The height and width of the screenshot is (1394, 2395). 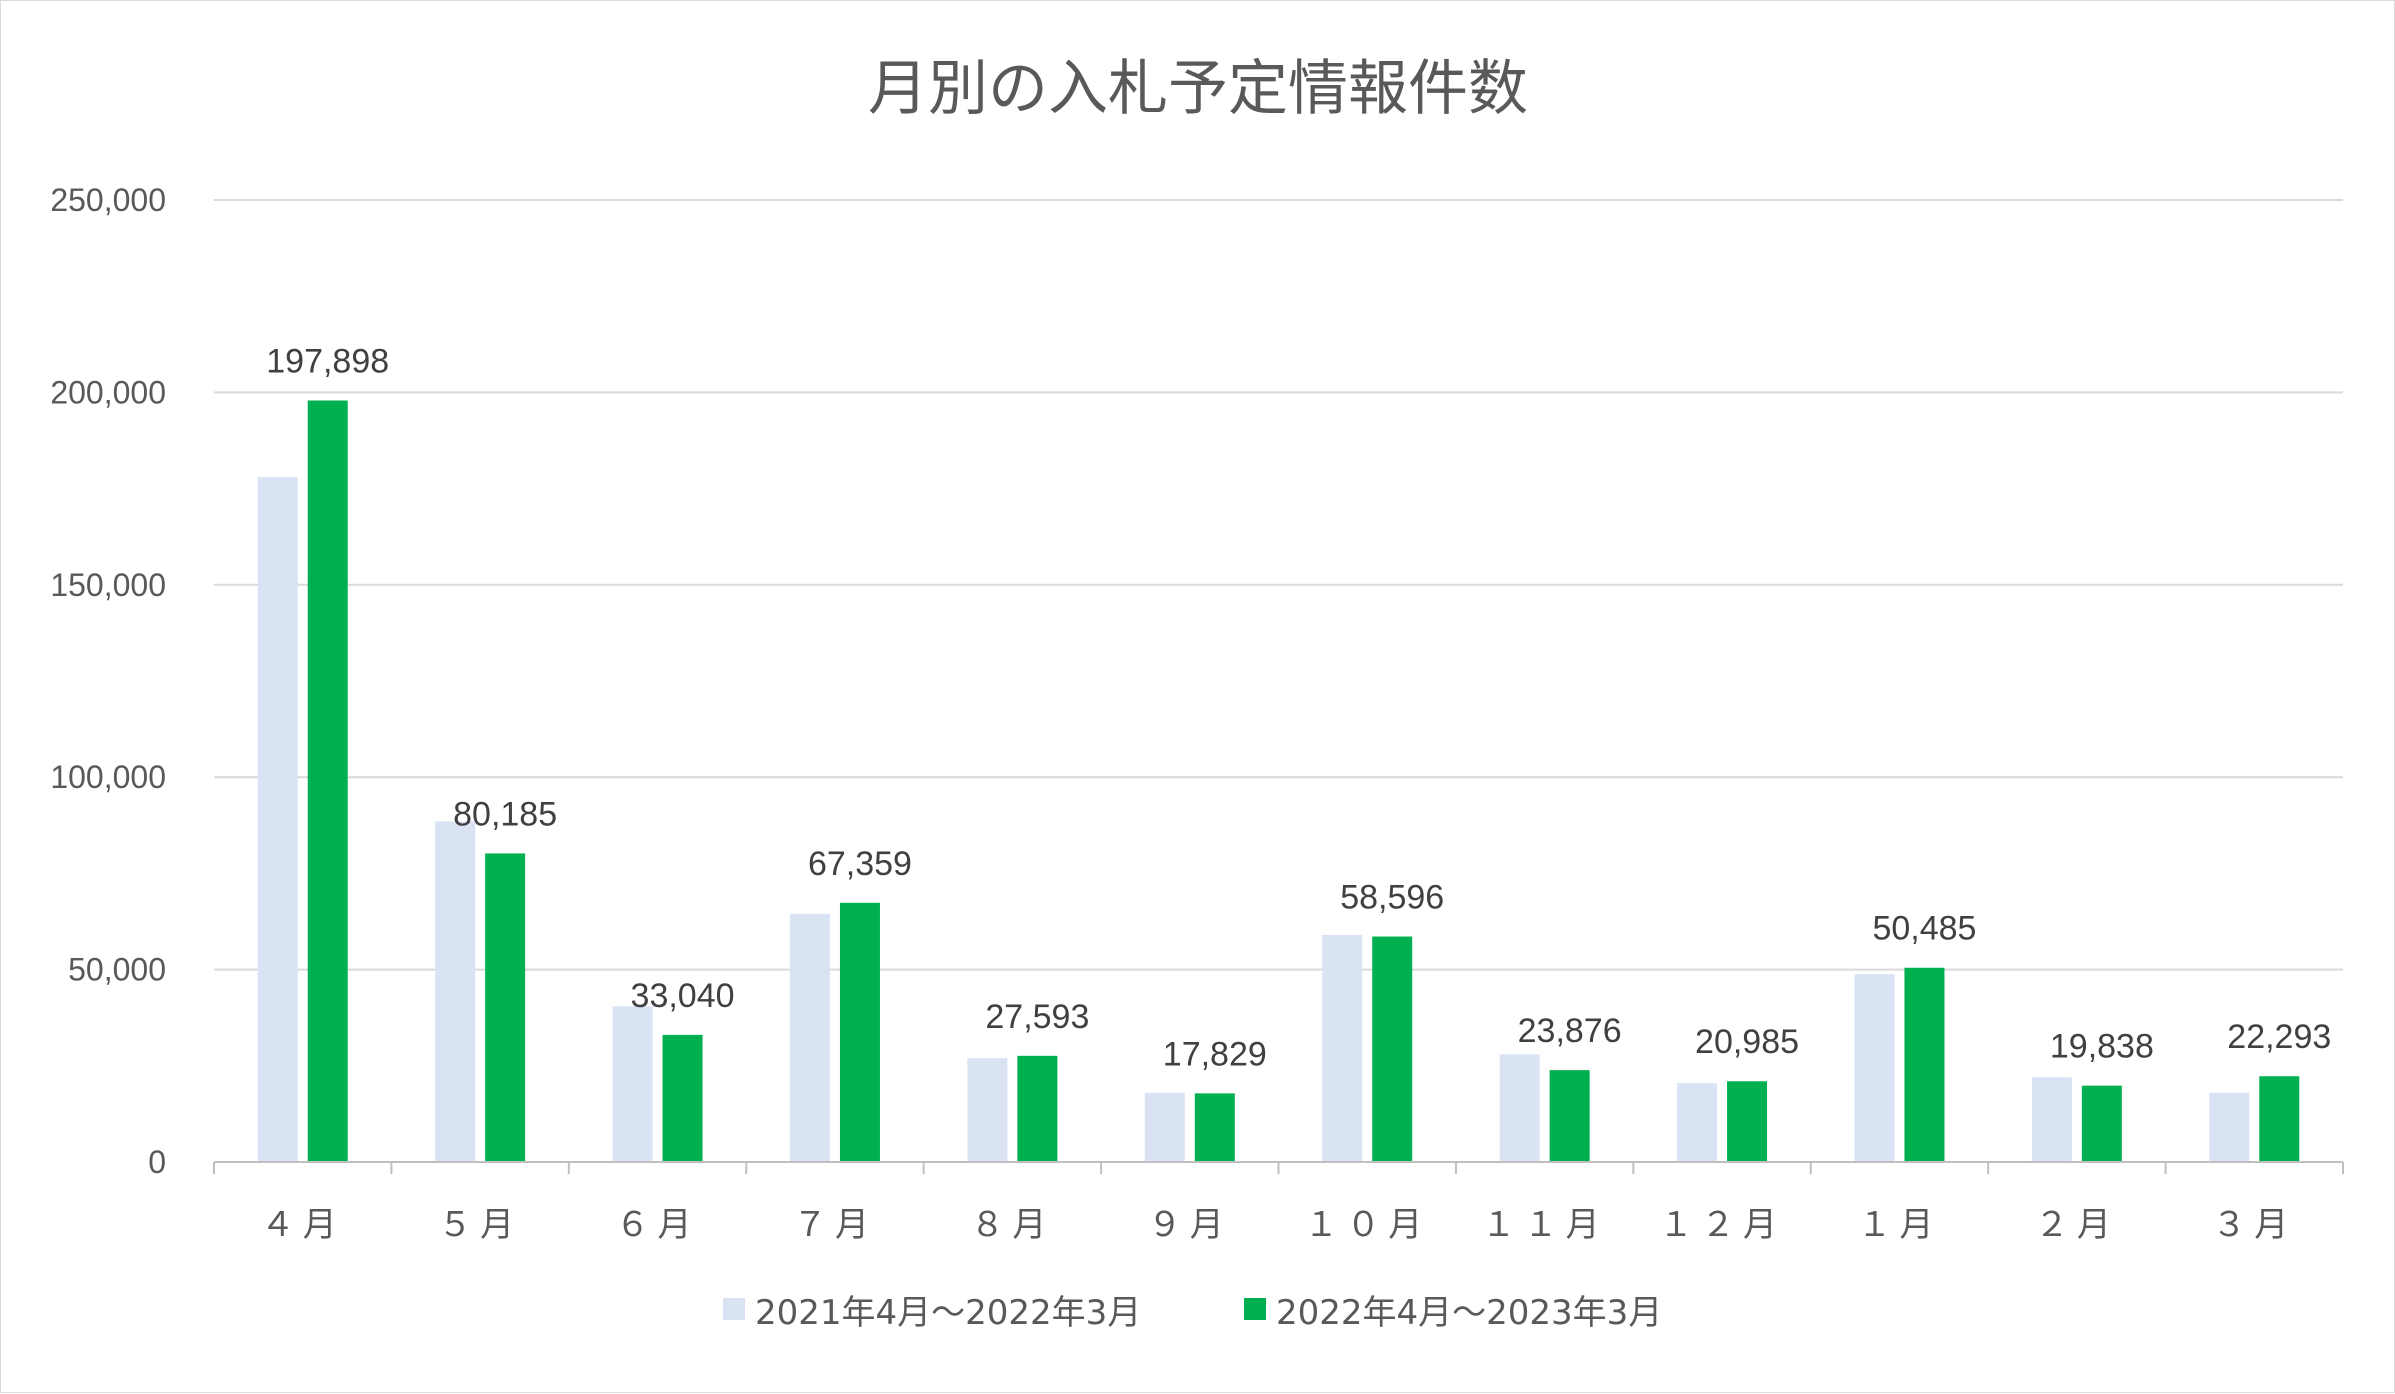 What do you see at coordinates (1469, 1313) in the screenshot?
I see `legend-entry-label: 2022年4月～2023年3月` at bounding box center [1469, 1313].